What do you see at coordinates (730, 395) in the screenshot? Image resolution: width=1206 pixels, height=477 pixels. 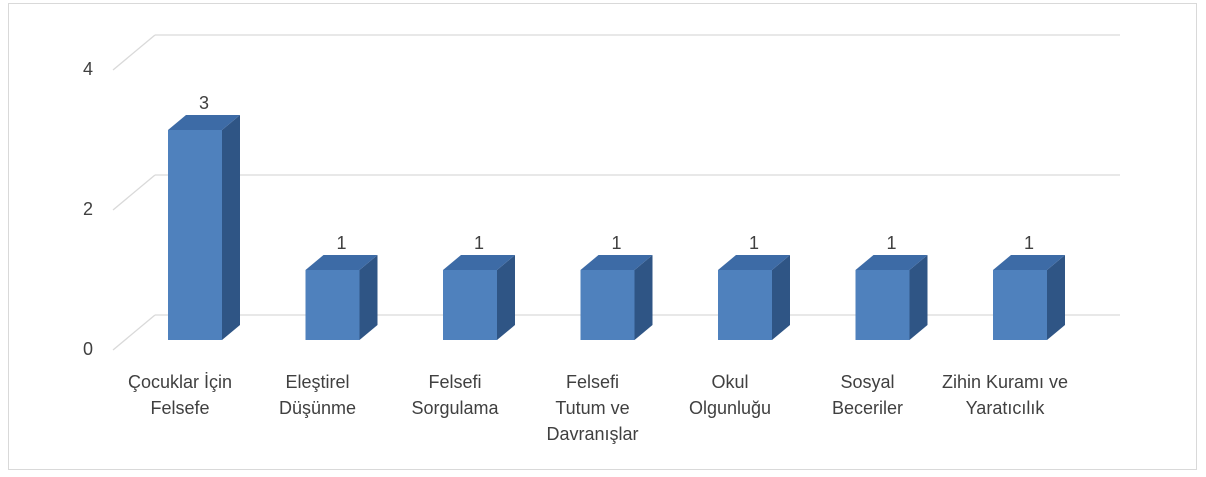 I see `x-tick-label: Okul Olgunluğu` at bounding box center [730, 395].